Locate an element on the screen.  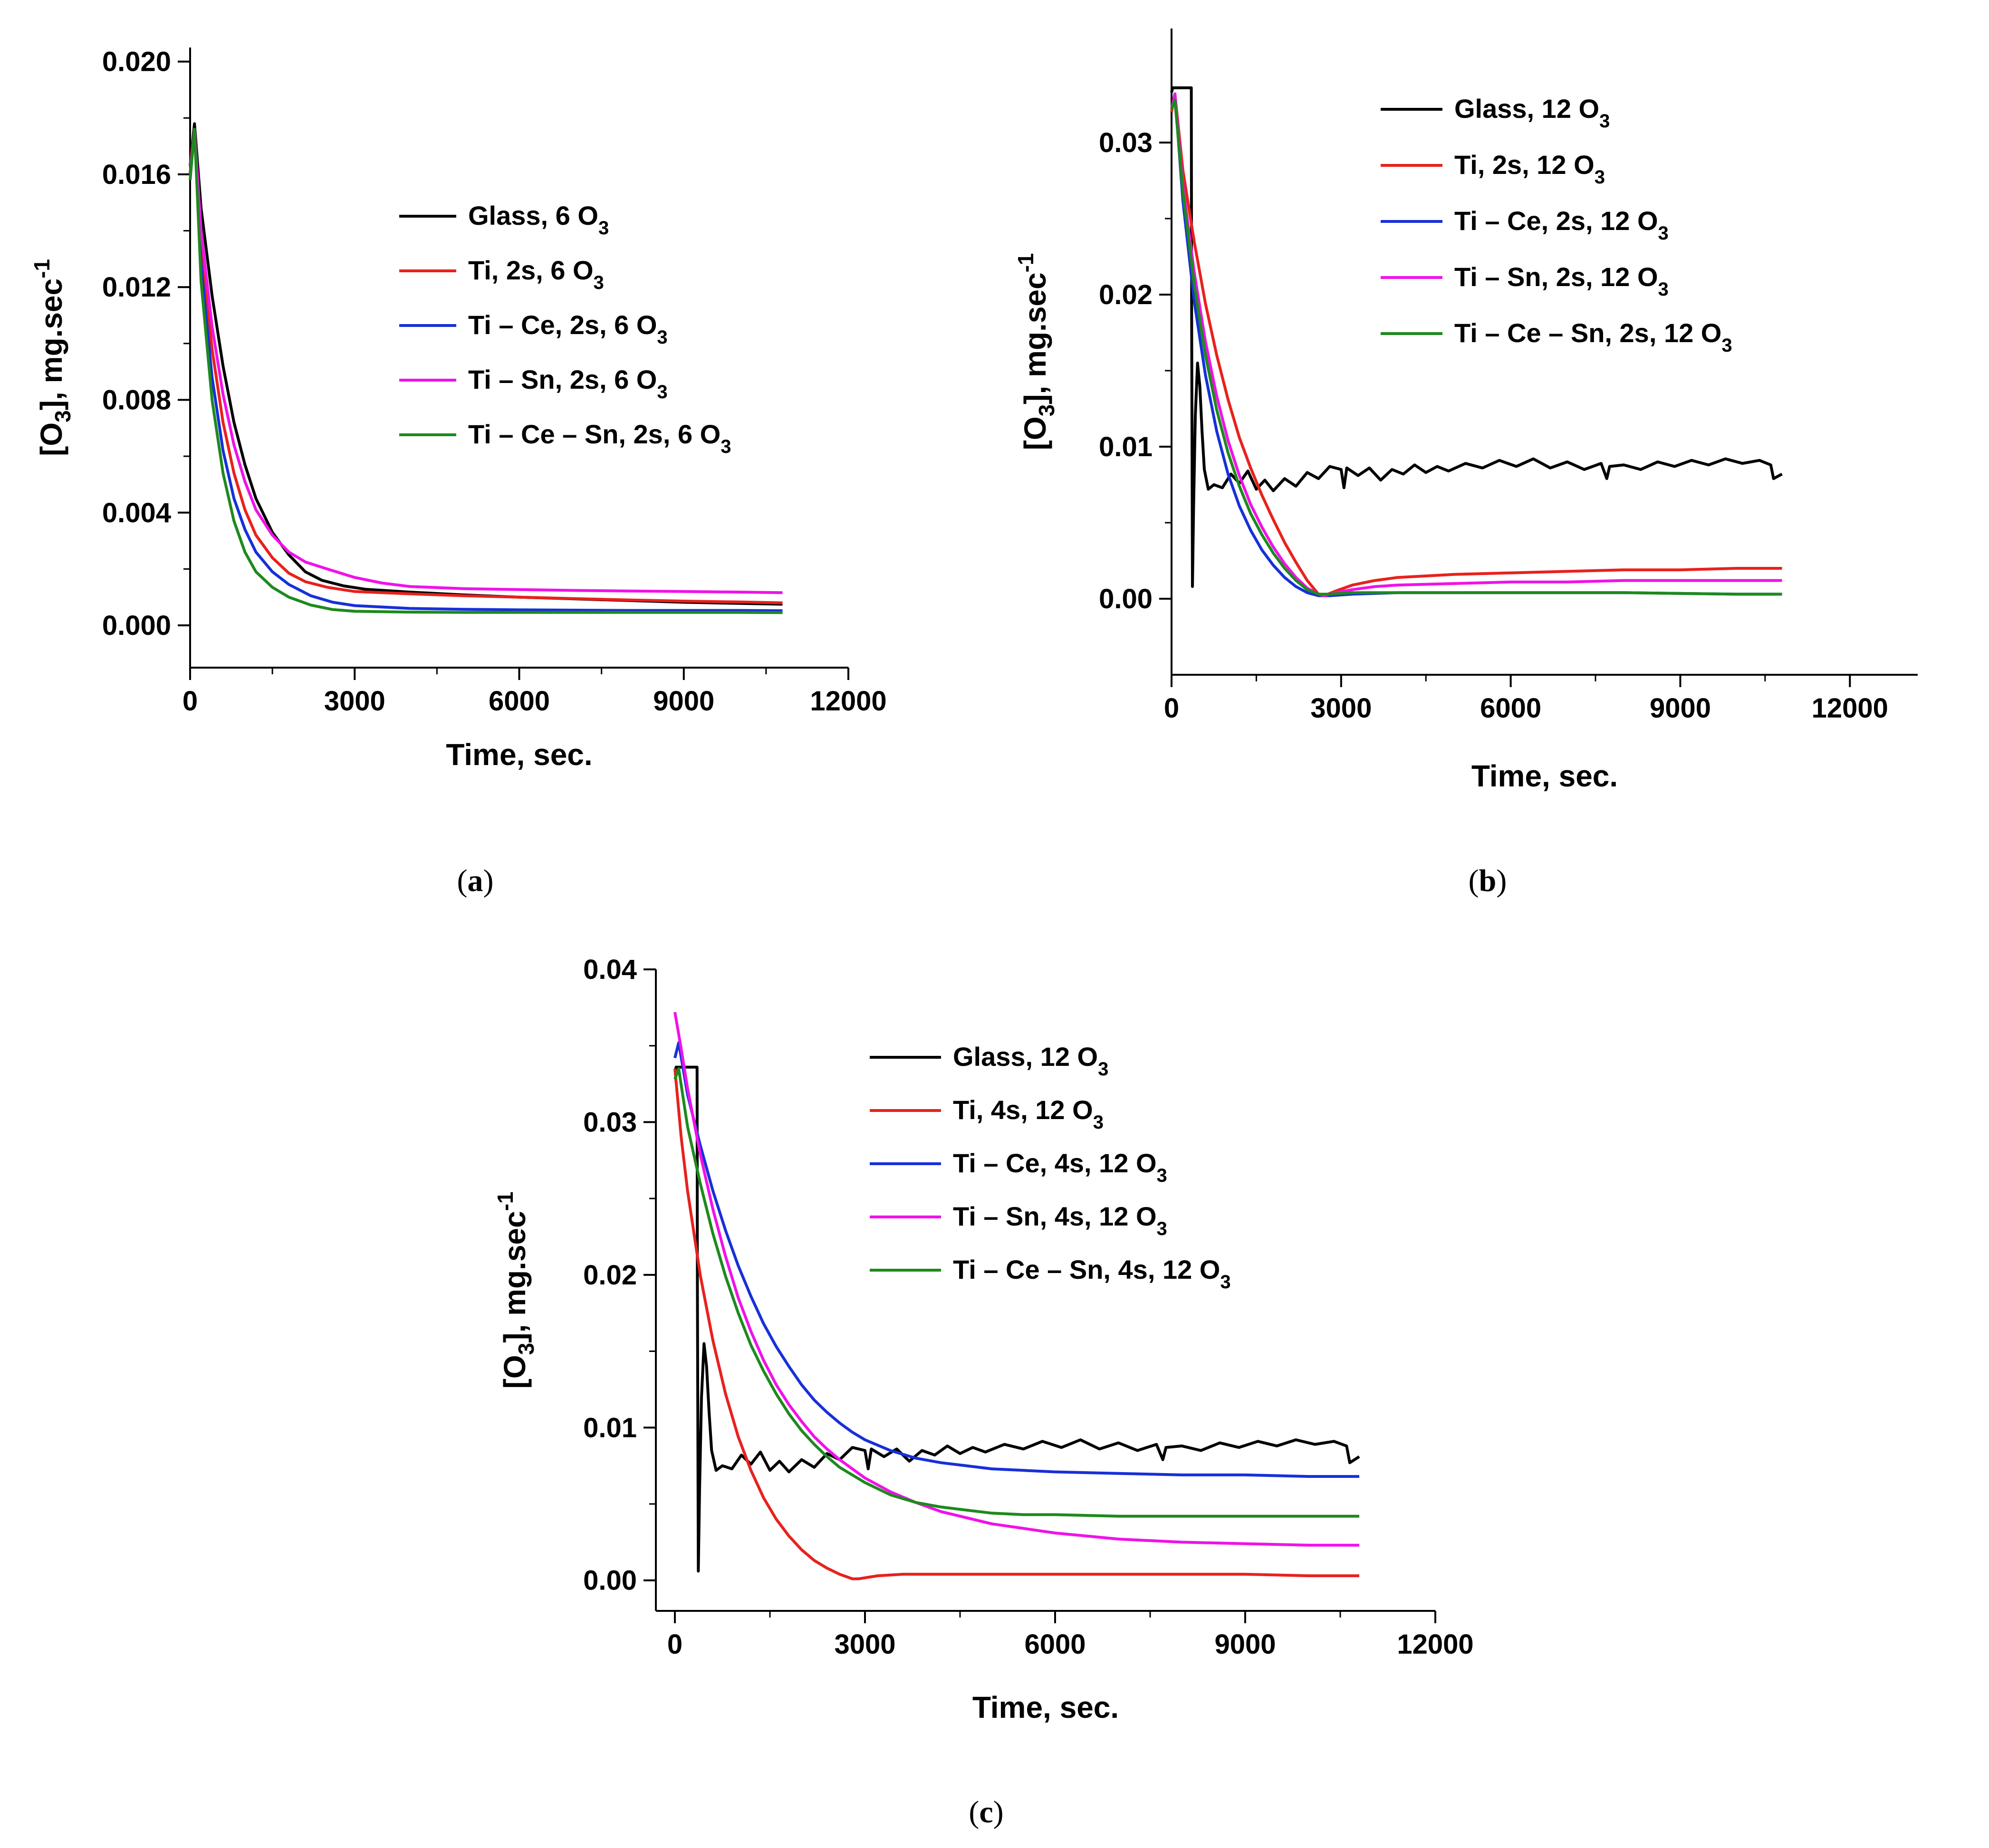
legend-label-ti-sn: Ti – Sn, 2s, 6 O3 is located at coordinates (568, 383).